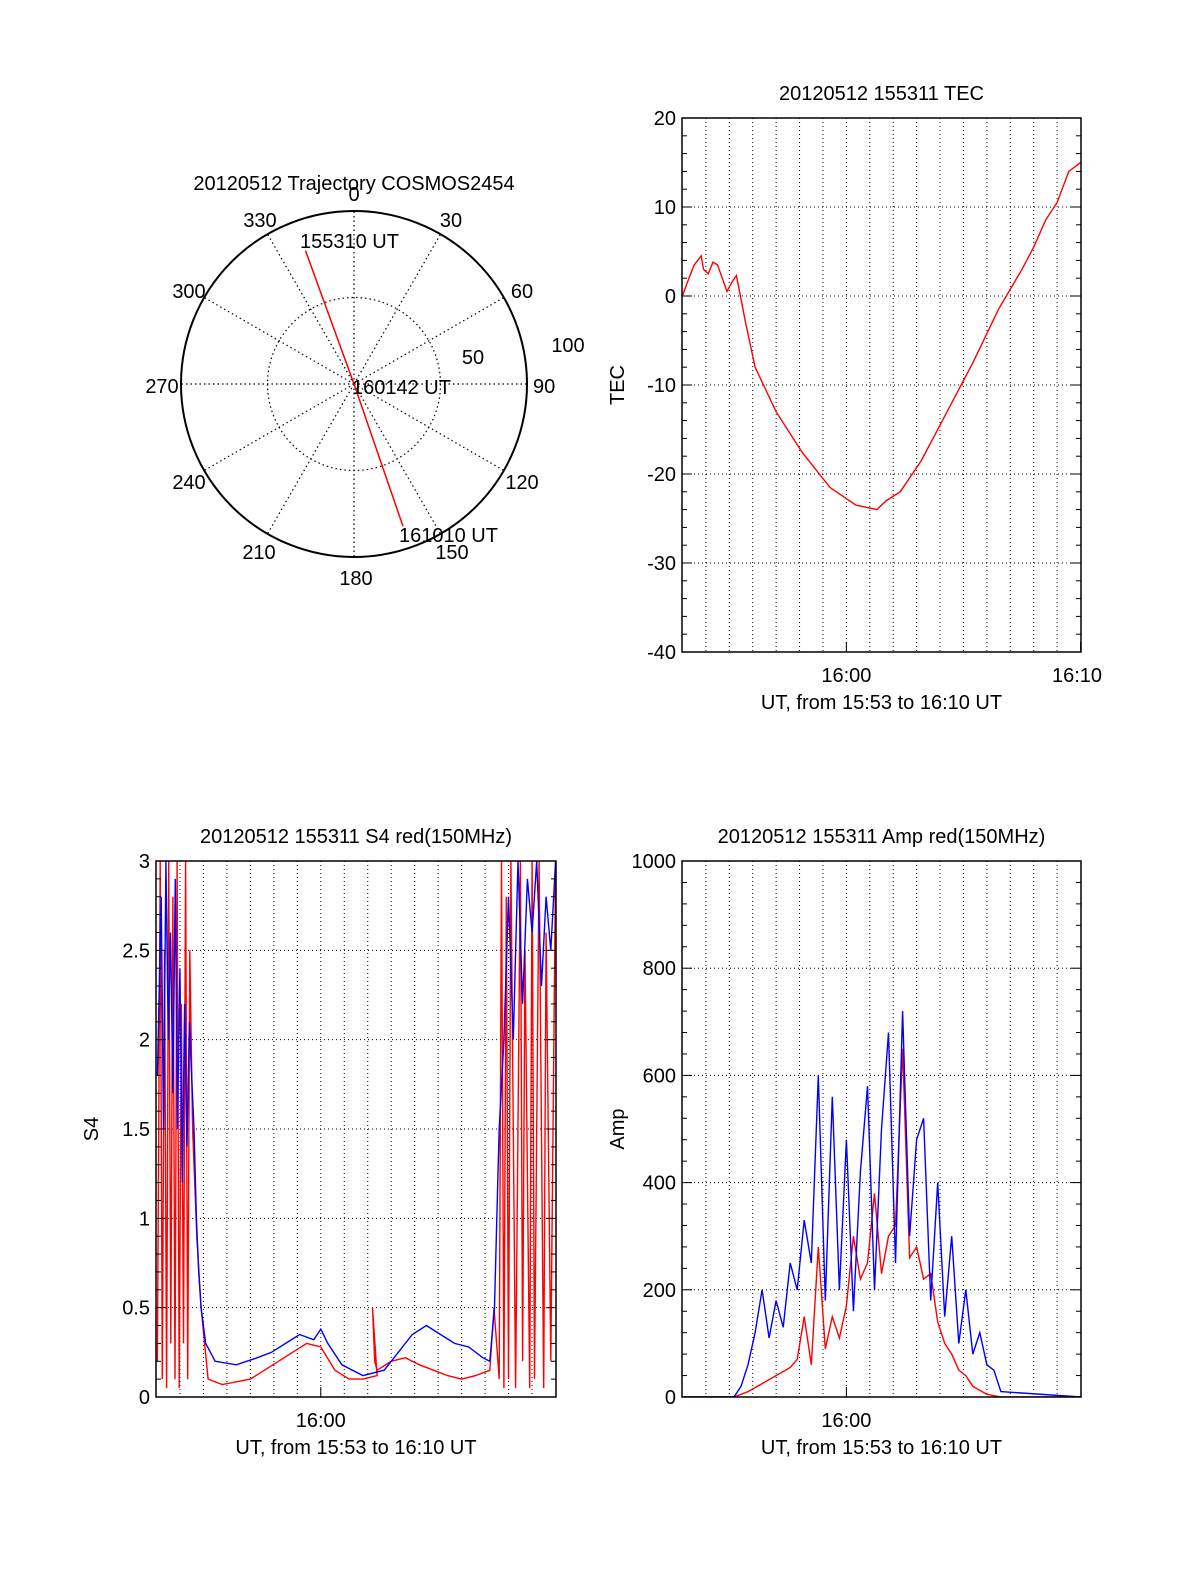  I want to click on chart-title: 20120512 155311 Amp red(150MHz), so click(882, 837).